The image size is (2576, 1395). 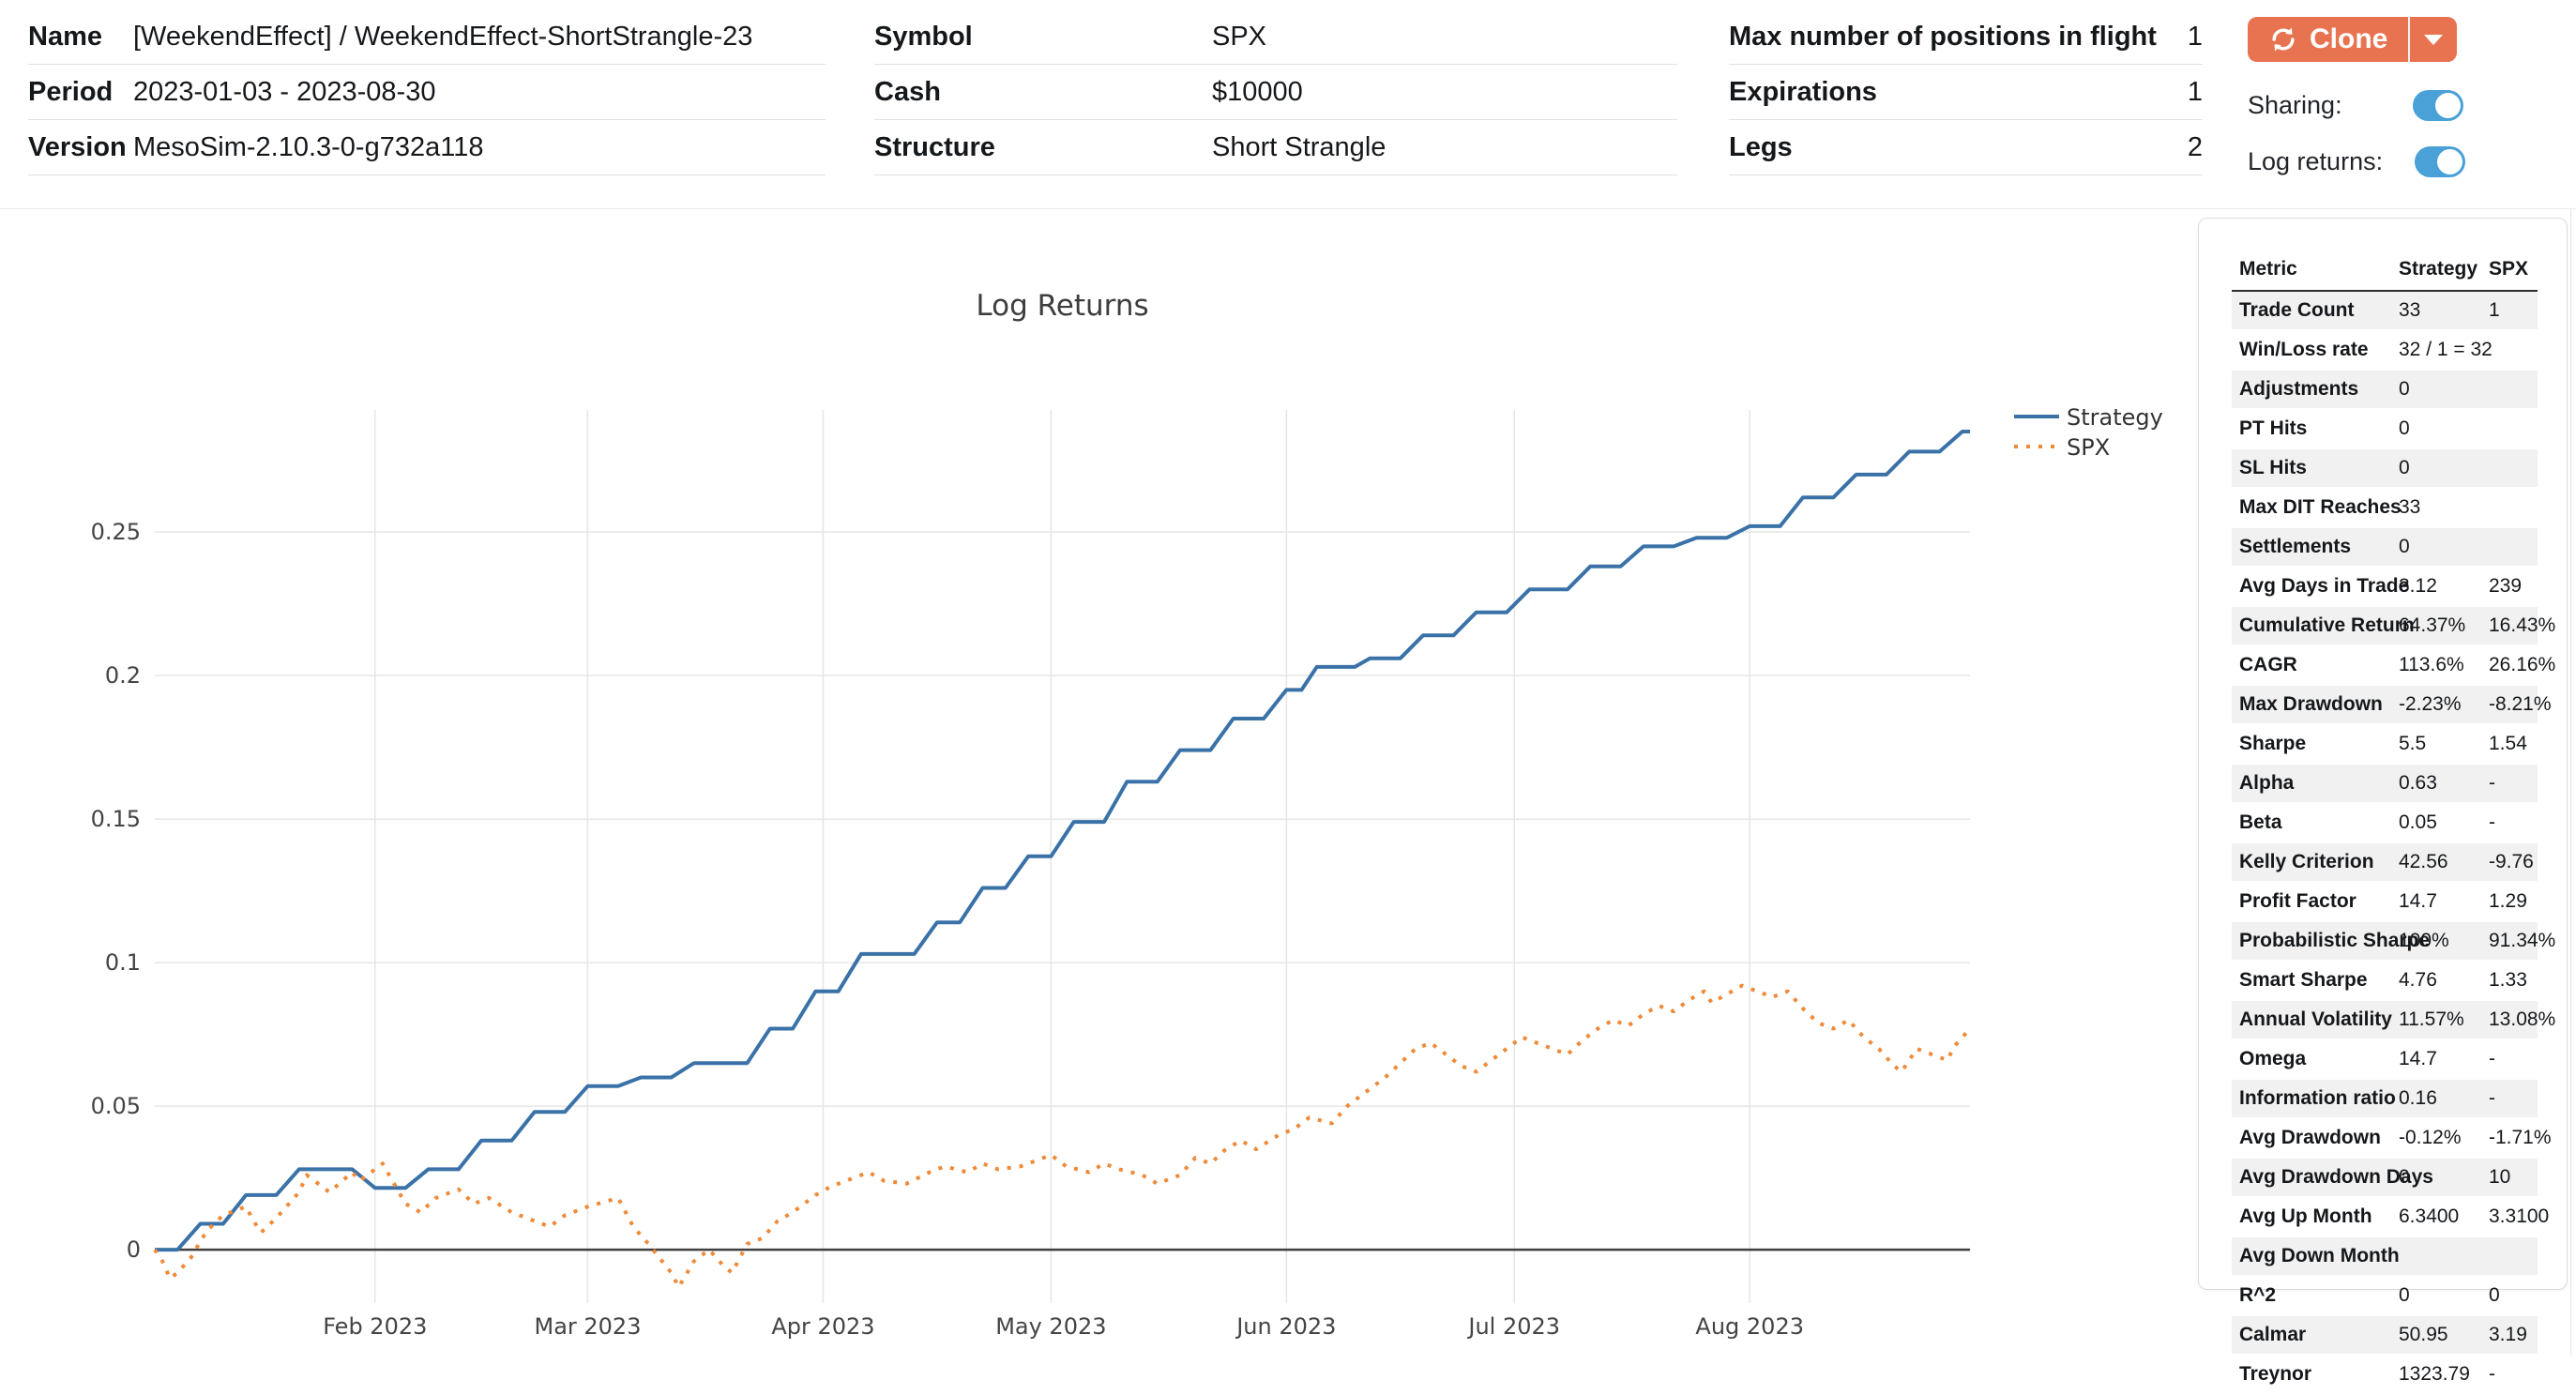 What do you see at coordinates (2195, 36) in the screenshot?
I see `max-positions-value: 1` at bounding box center [2195, 36].